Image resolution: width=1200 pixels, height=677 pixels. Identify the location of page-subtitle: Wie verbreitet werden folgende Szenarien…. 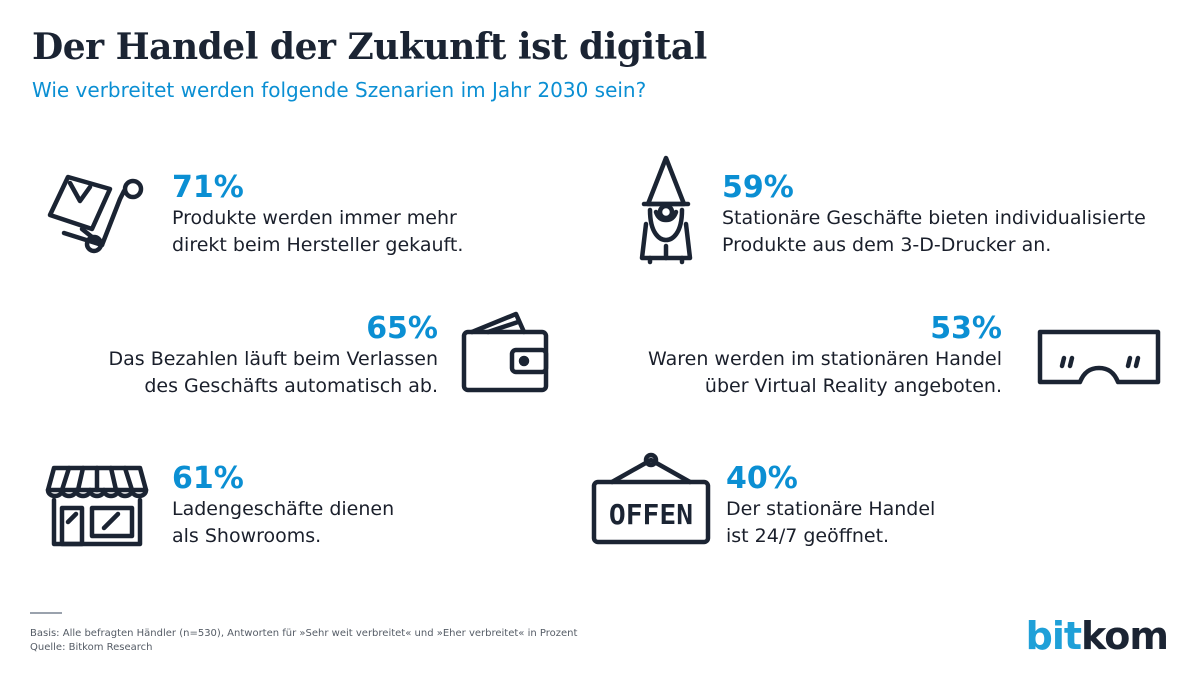
(339, 90).